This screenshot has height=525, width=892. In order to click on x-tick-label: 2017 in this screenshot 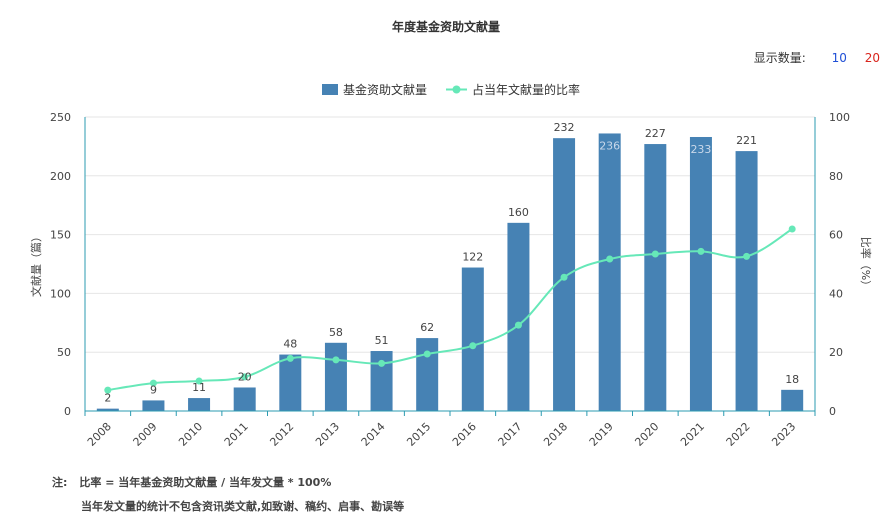, I will do `click(510, 434)`.